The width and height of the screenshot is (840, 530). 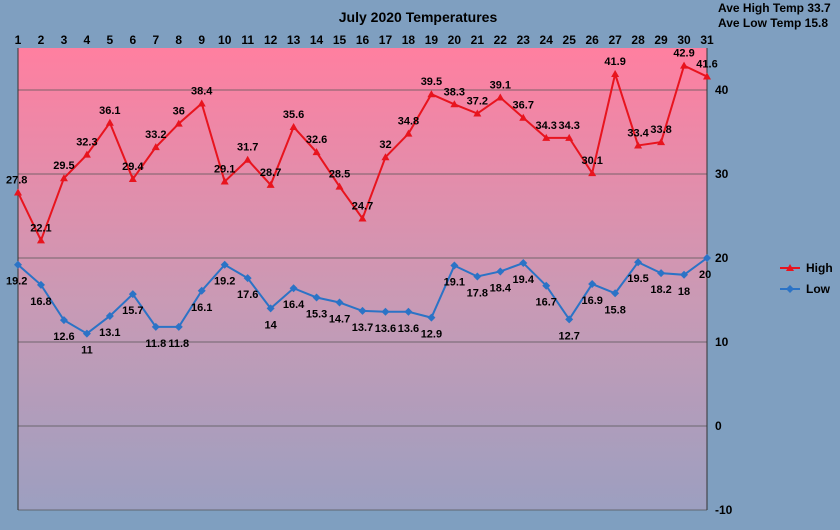 What do you see at coordinates (523, 106) in the screenshot?
I see `high-data-label: 36.7` at bounding box center [523, 106].